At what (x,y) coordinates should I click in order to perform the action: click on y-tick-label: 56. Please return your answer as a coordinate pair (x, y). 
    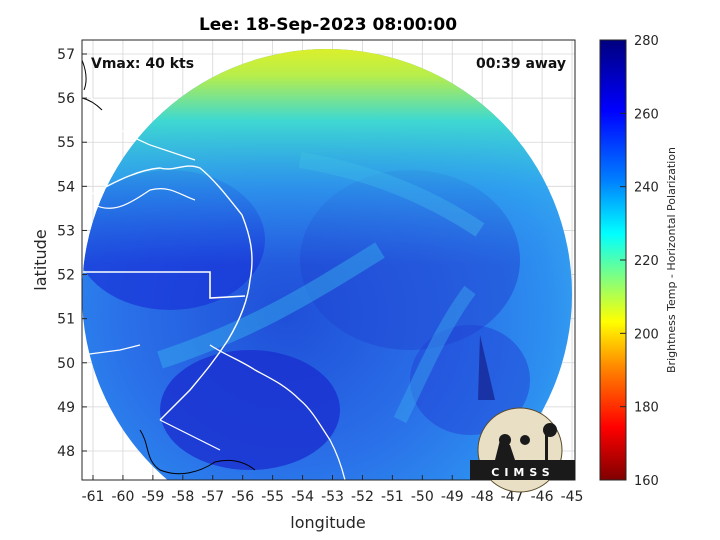
    Looking at the image, I should click on (66, 99).